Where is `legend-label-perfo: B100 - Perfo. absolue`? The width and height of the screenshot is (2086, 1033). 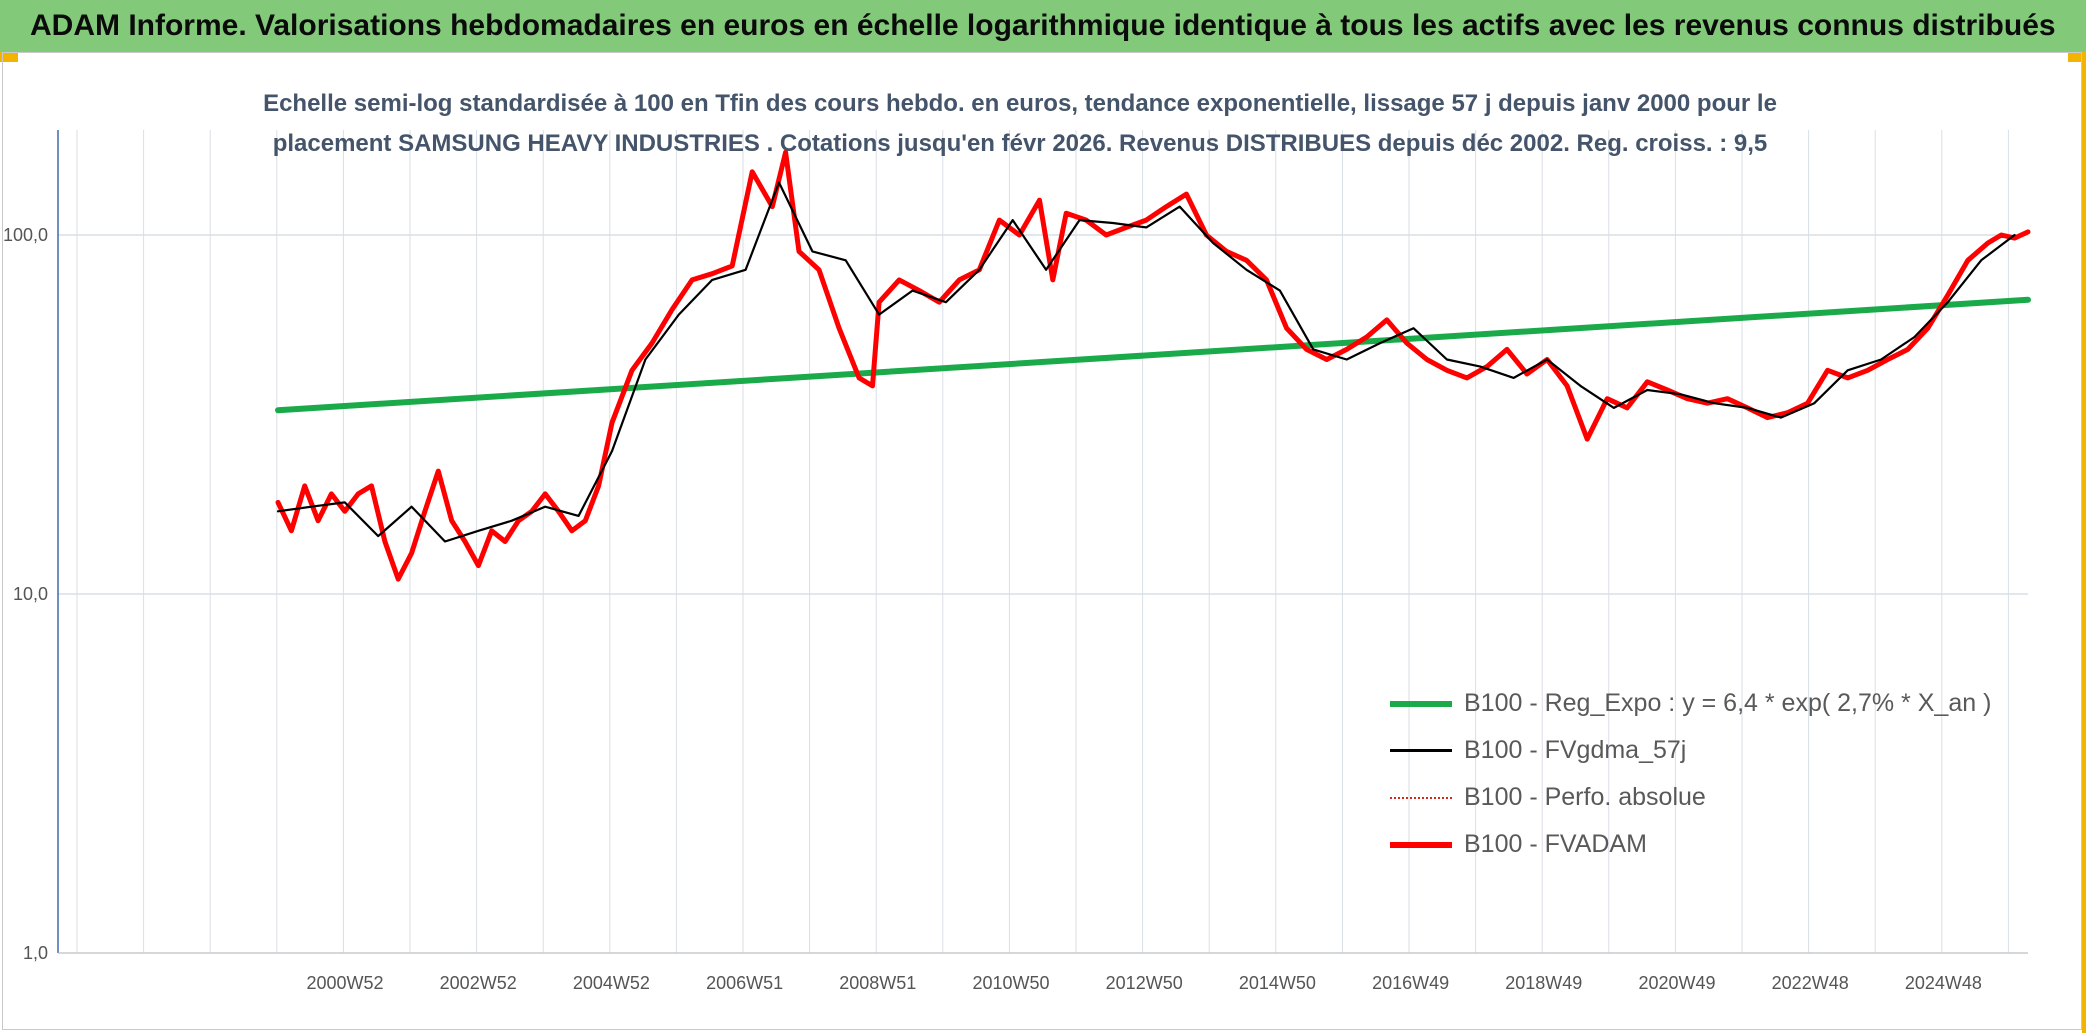 legend-label-perfo: B100 - Perfo. absolue is located at coordinates (1585, 797).